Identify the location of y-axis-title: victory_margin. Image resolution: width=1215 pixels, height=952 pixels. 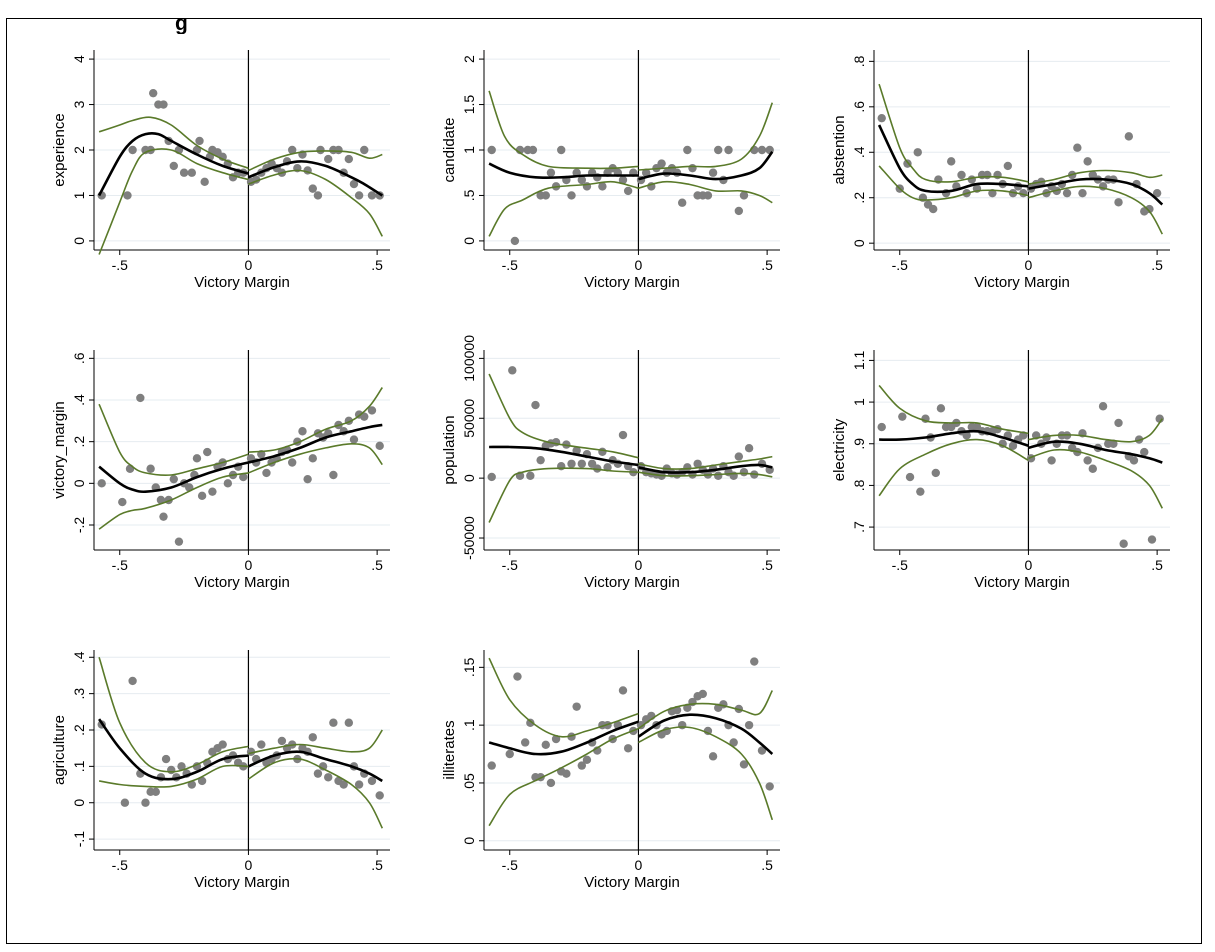
(59, 450).